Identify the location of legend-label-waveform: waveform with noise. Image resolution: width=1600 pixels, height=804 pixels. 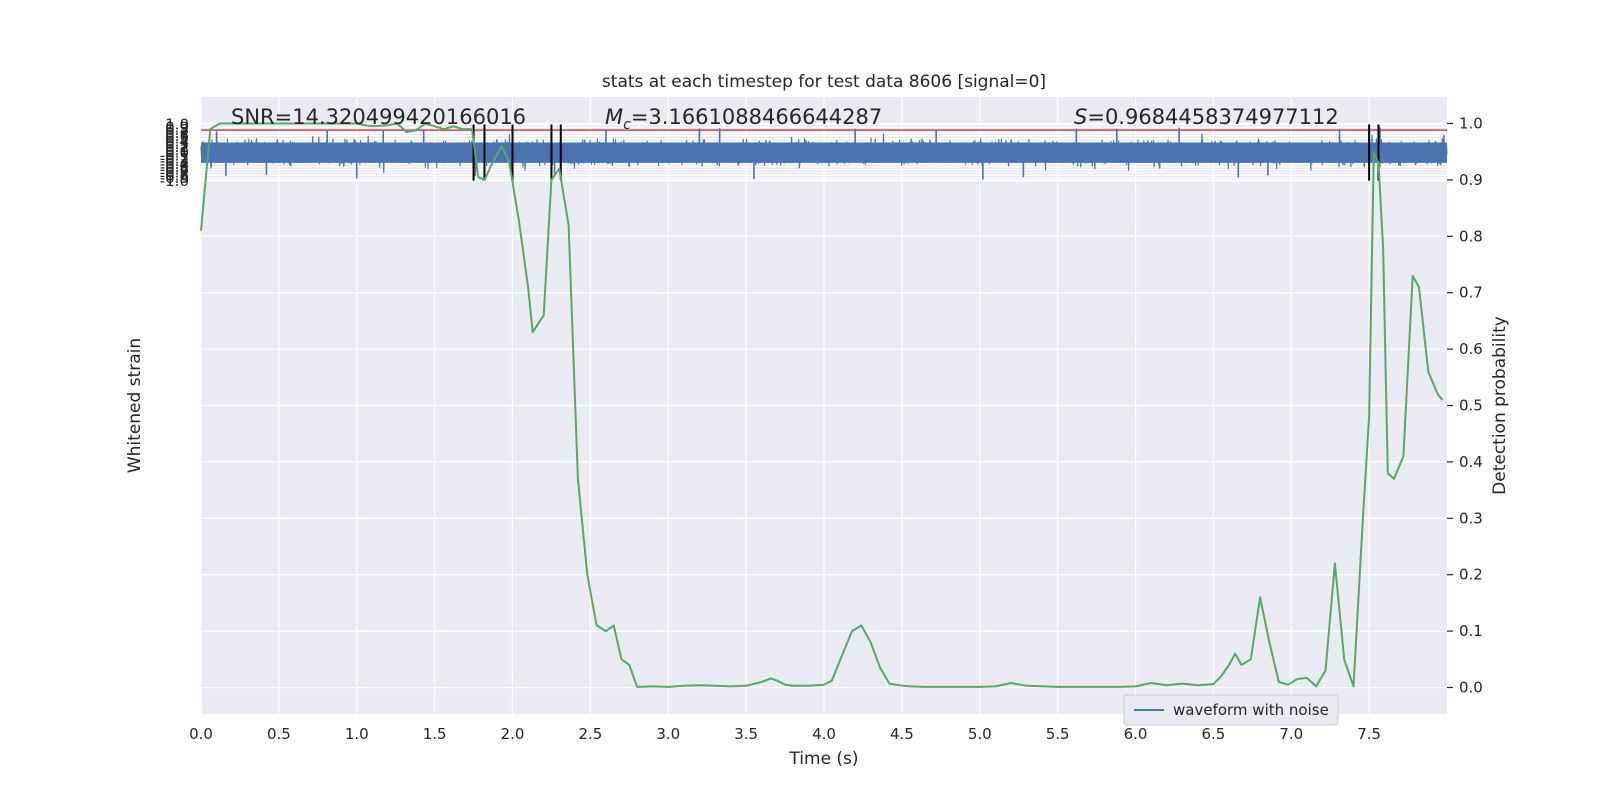
(1251, 710).